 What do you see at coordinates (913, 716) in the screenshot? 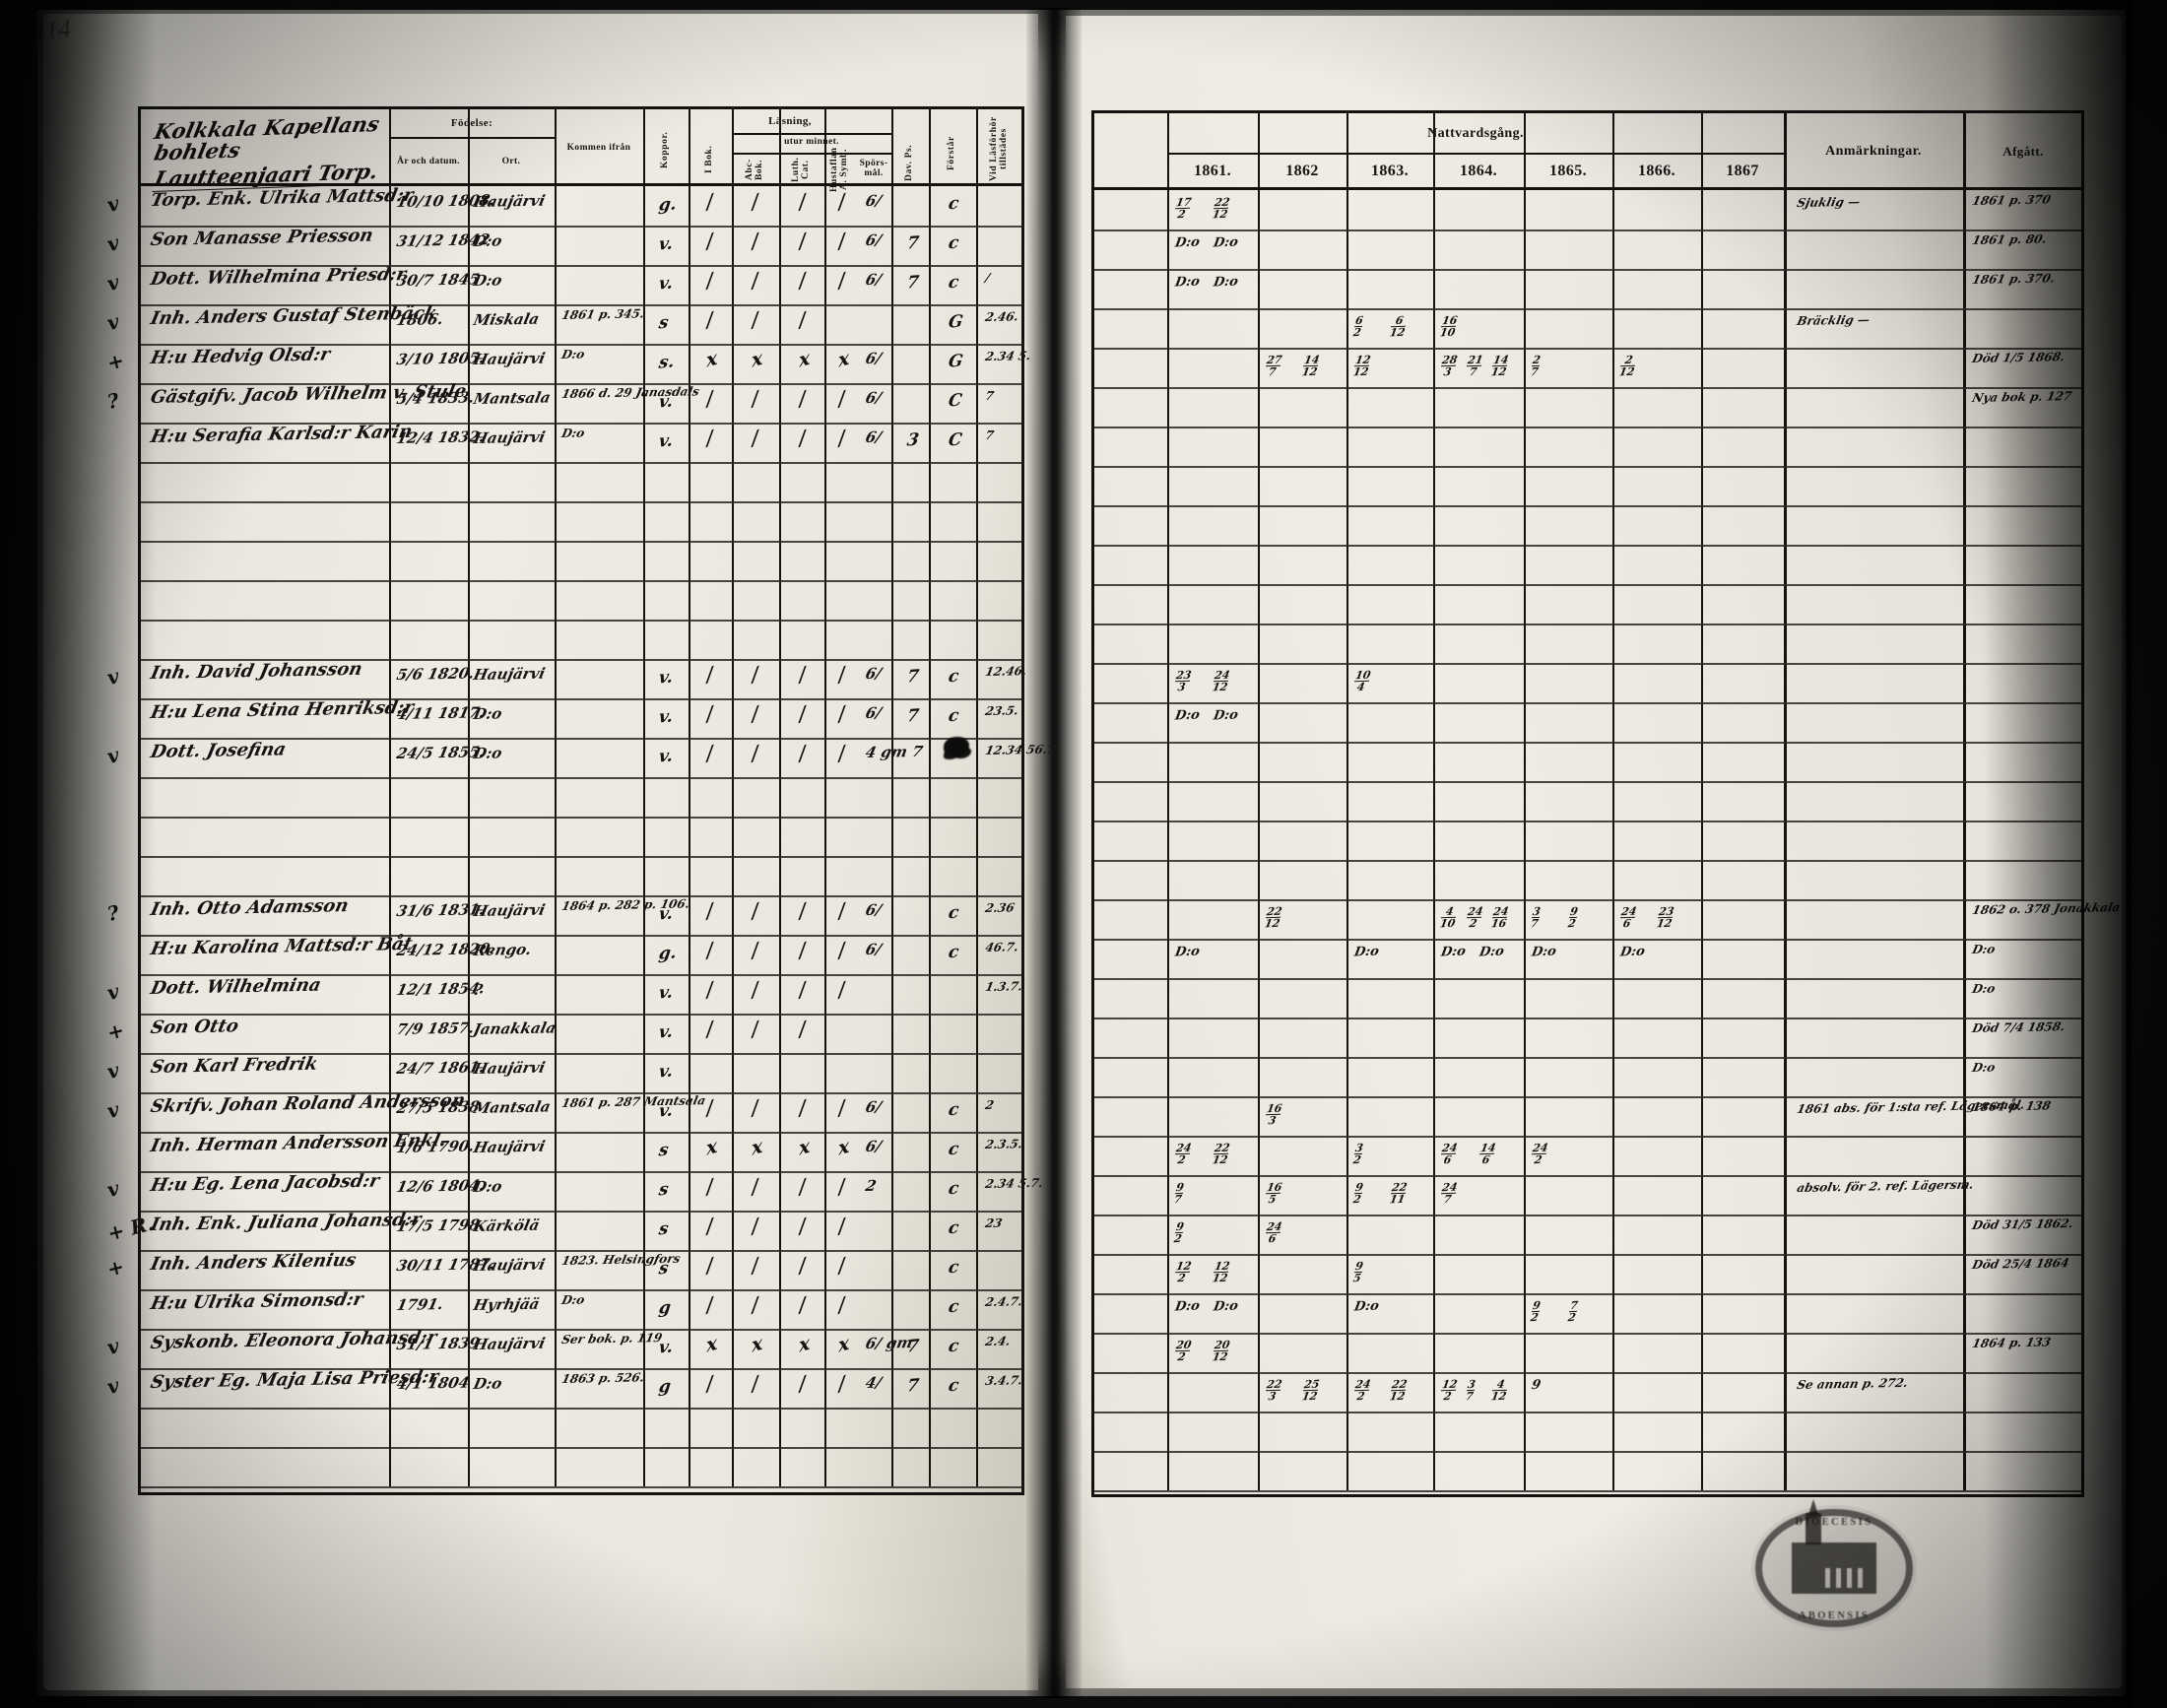
I see `row-dav-ps: 7` at bounding box center [913, 716].